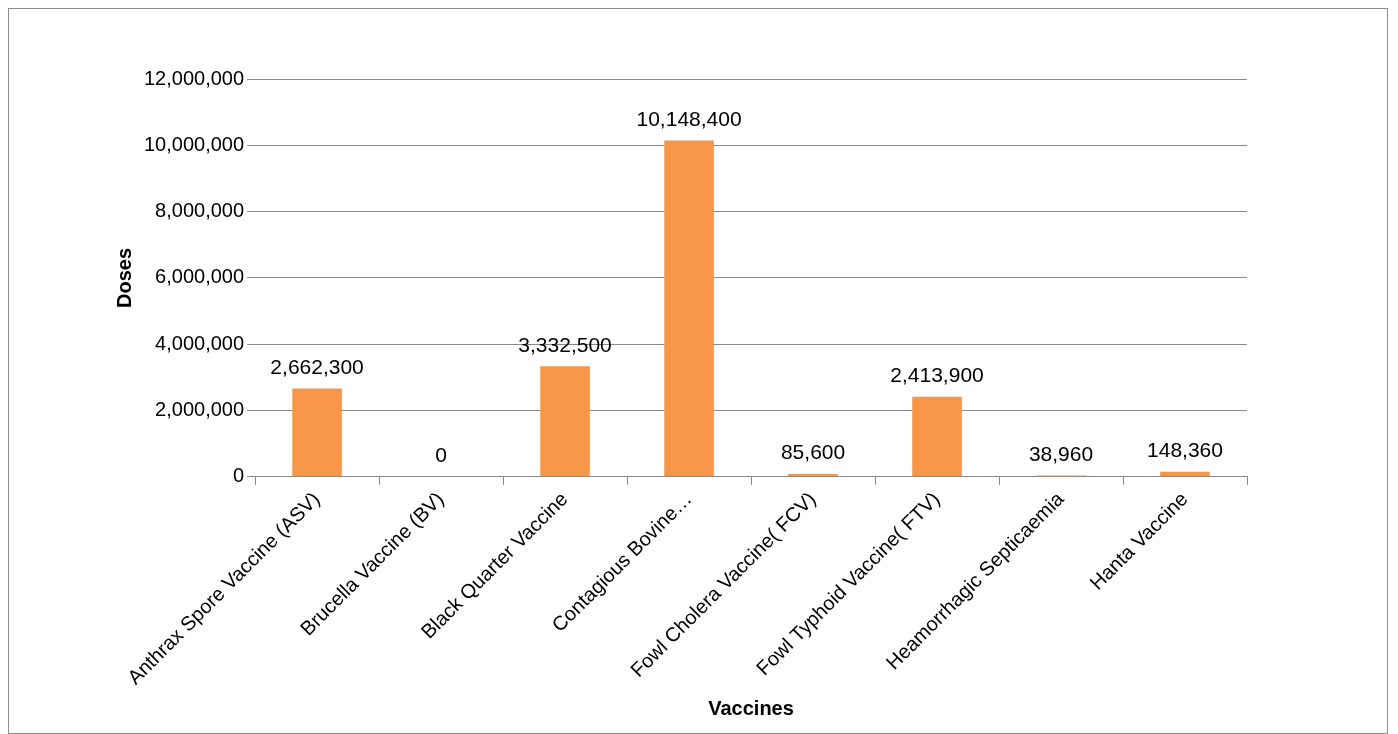 Image resolution: width=1398 pixels, height=734 pixels. What do you see at coordinates (194, 143) in the screenshot?
I see `y-tick-label: 10,000,000` at bounding box center [194, 143].